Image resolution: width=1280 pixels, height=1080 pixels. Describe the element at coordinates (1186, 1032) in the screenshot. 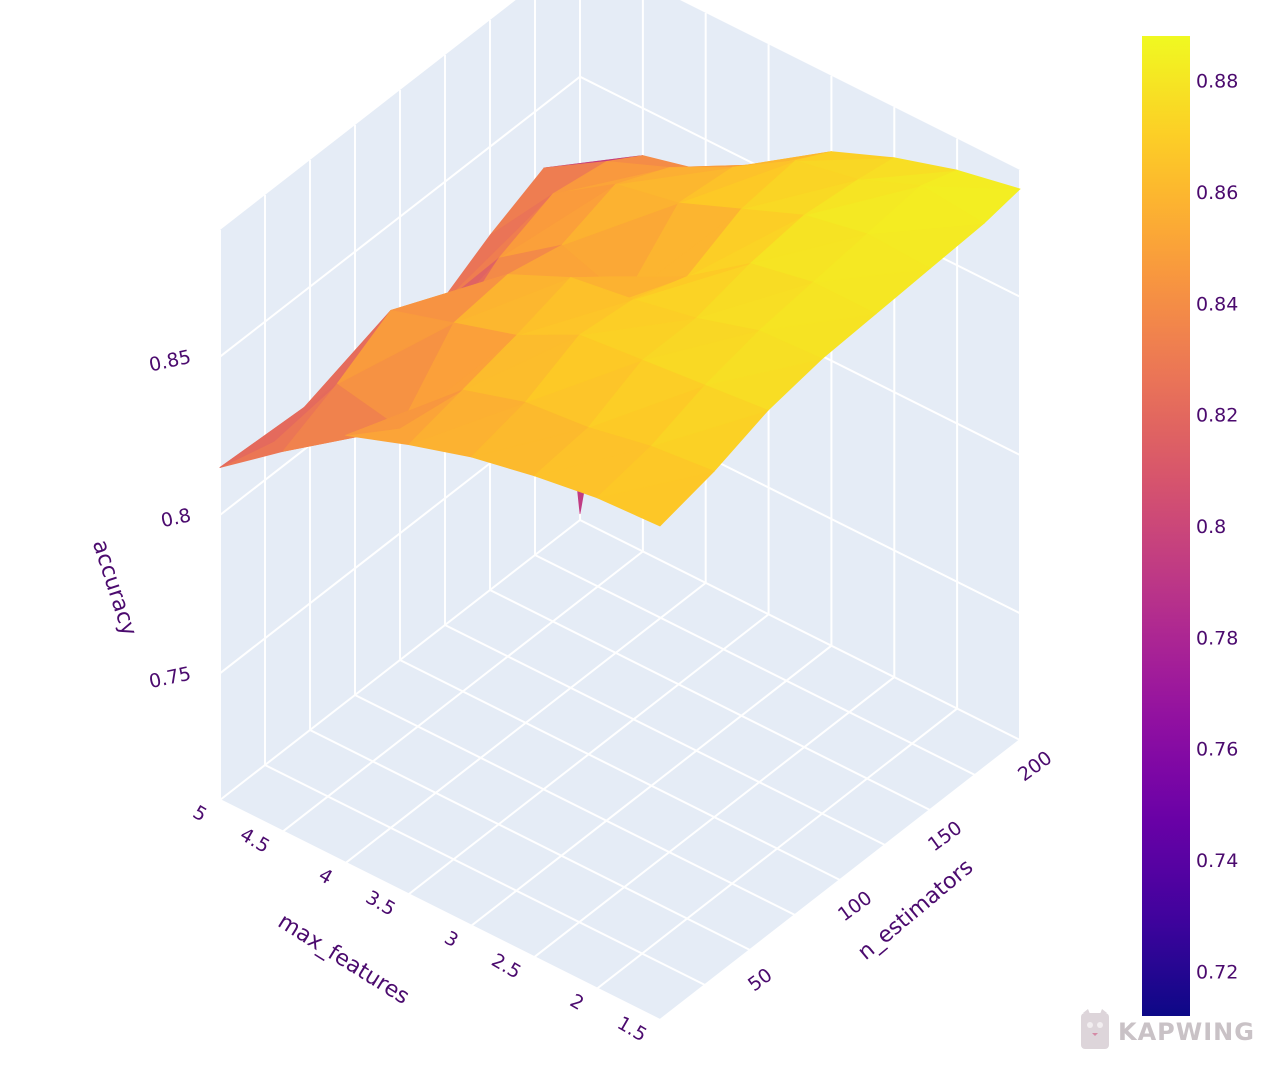

I see `watermark-text: KAPWING` at that location.